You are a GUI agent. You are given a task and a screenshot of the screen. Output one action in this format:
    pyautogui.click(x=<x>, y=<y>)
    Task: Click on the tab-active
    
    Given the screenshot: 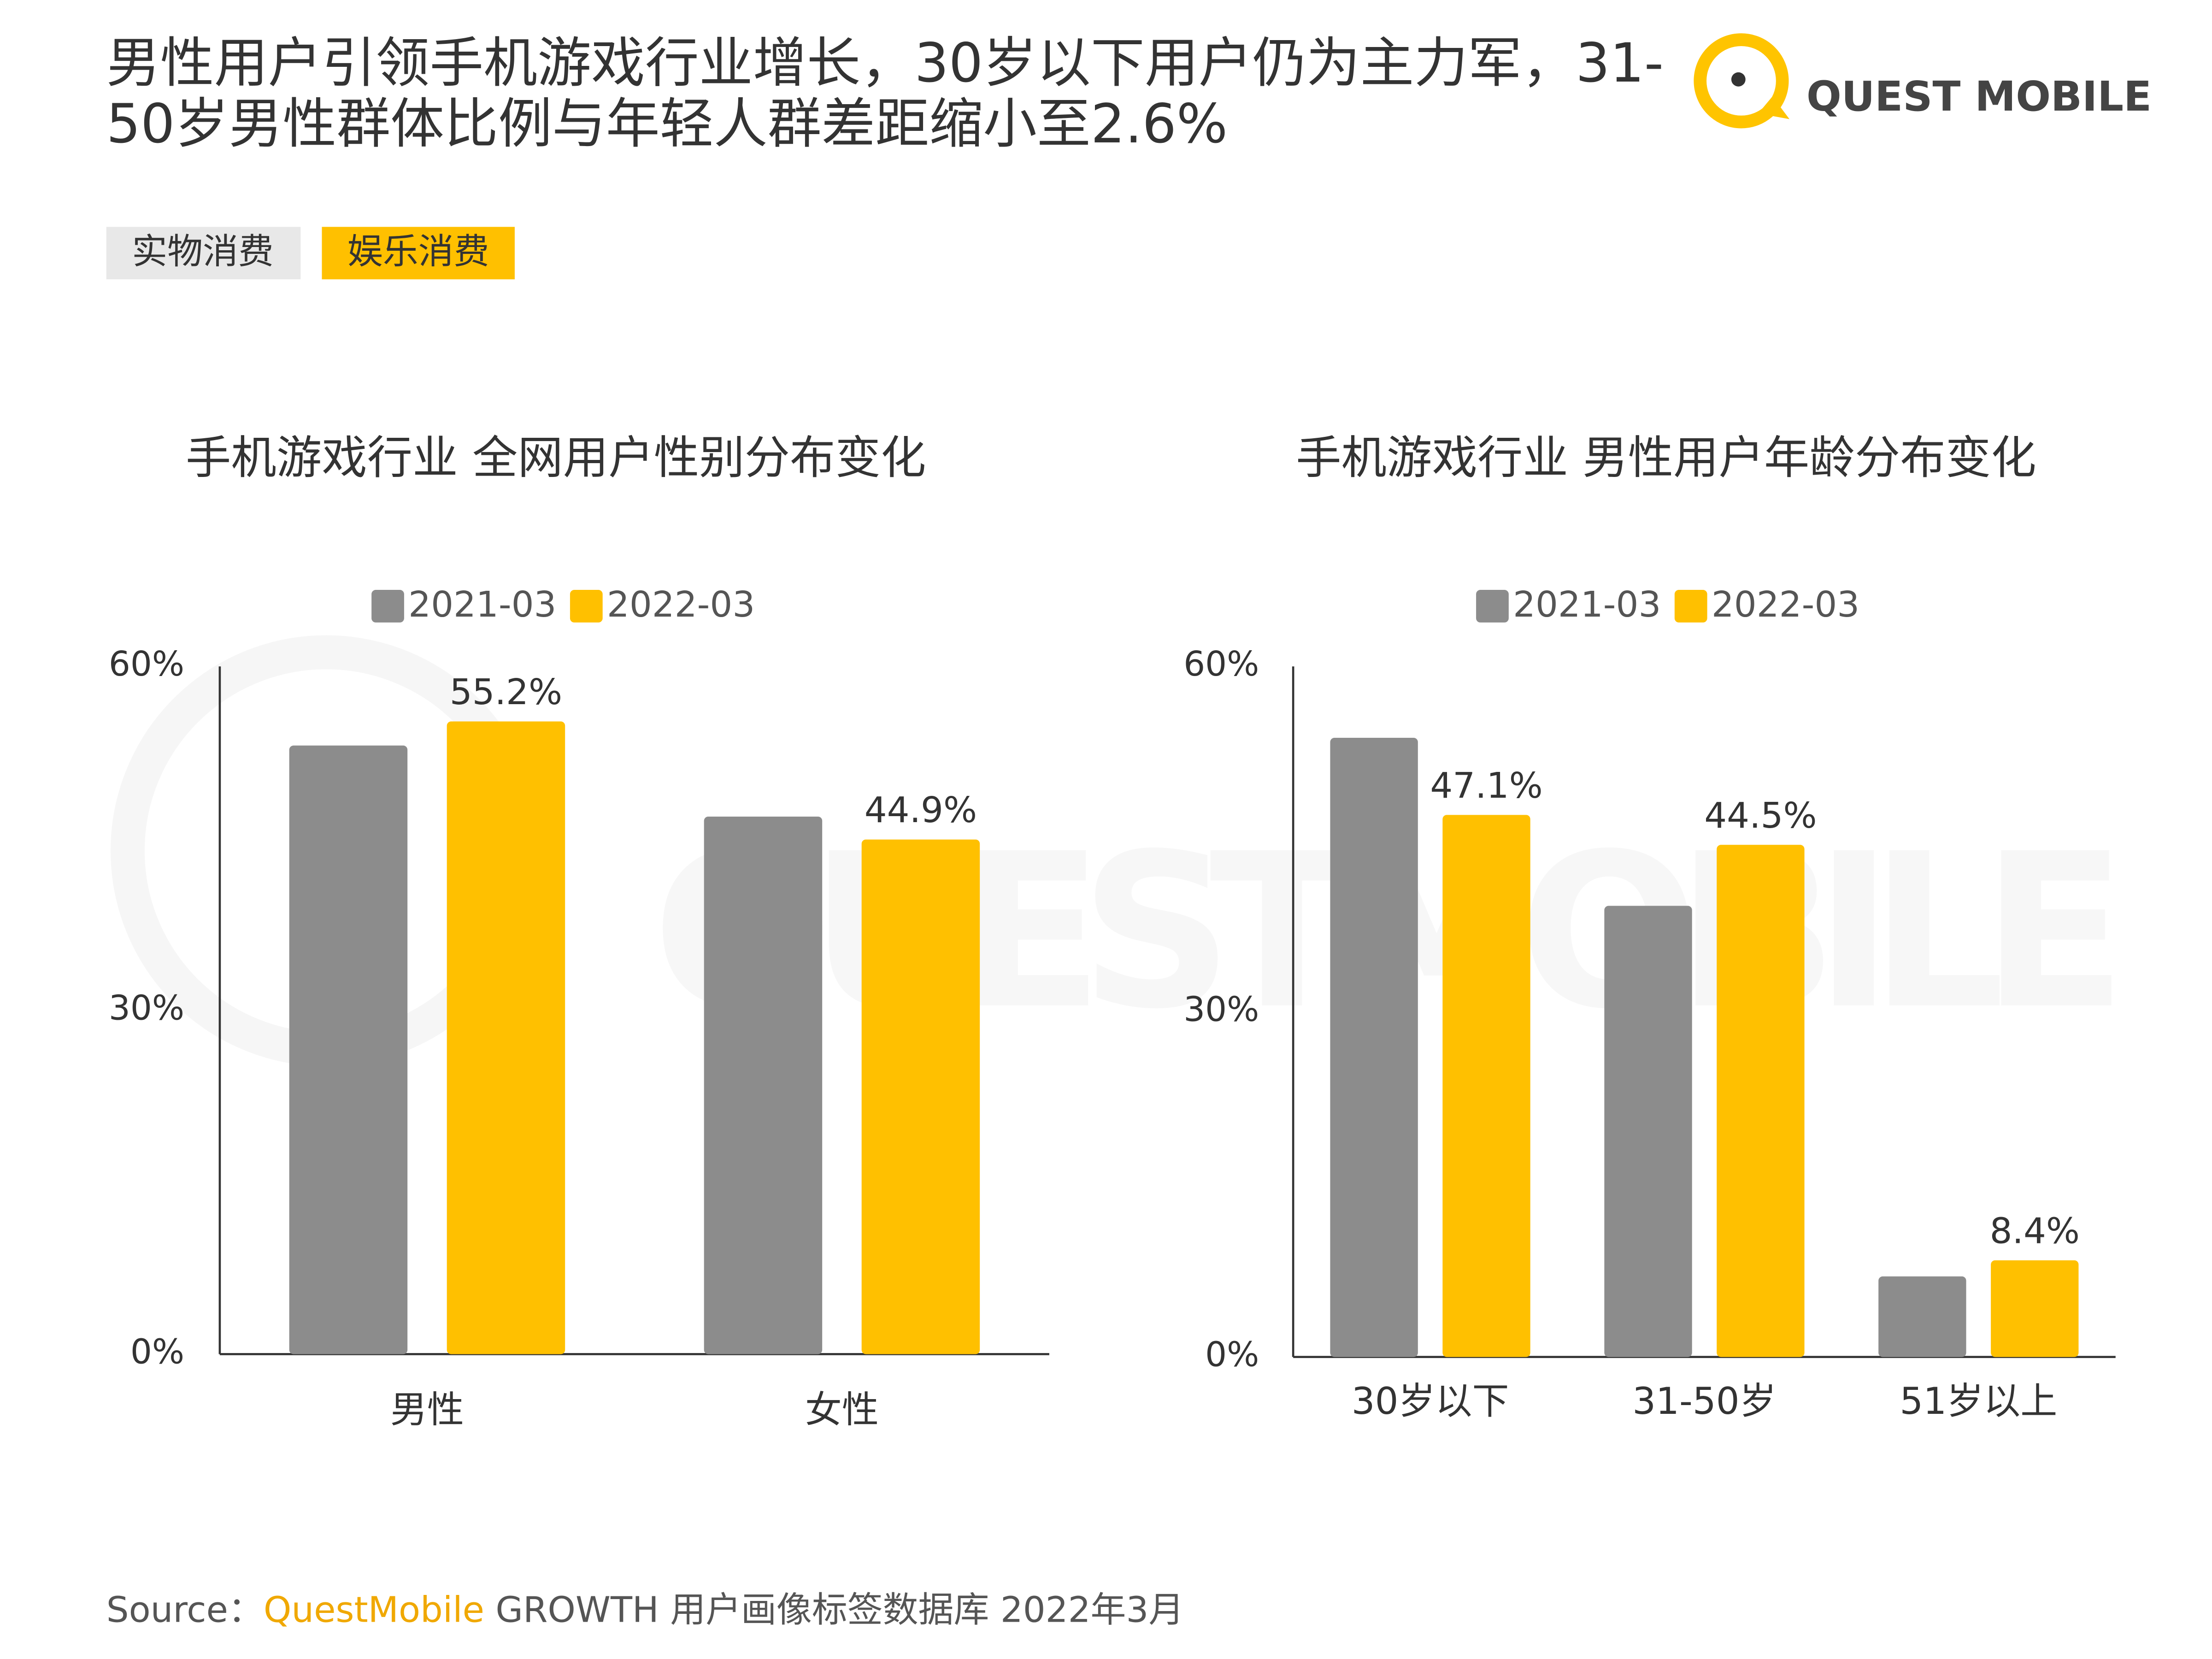 What is the action you would take?
    pyautogui.click(x=418, y=253)
    